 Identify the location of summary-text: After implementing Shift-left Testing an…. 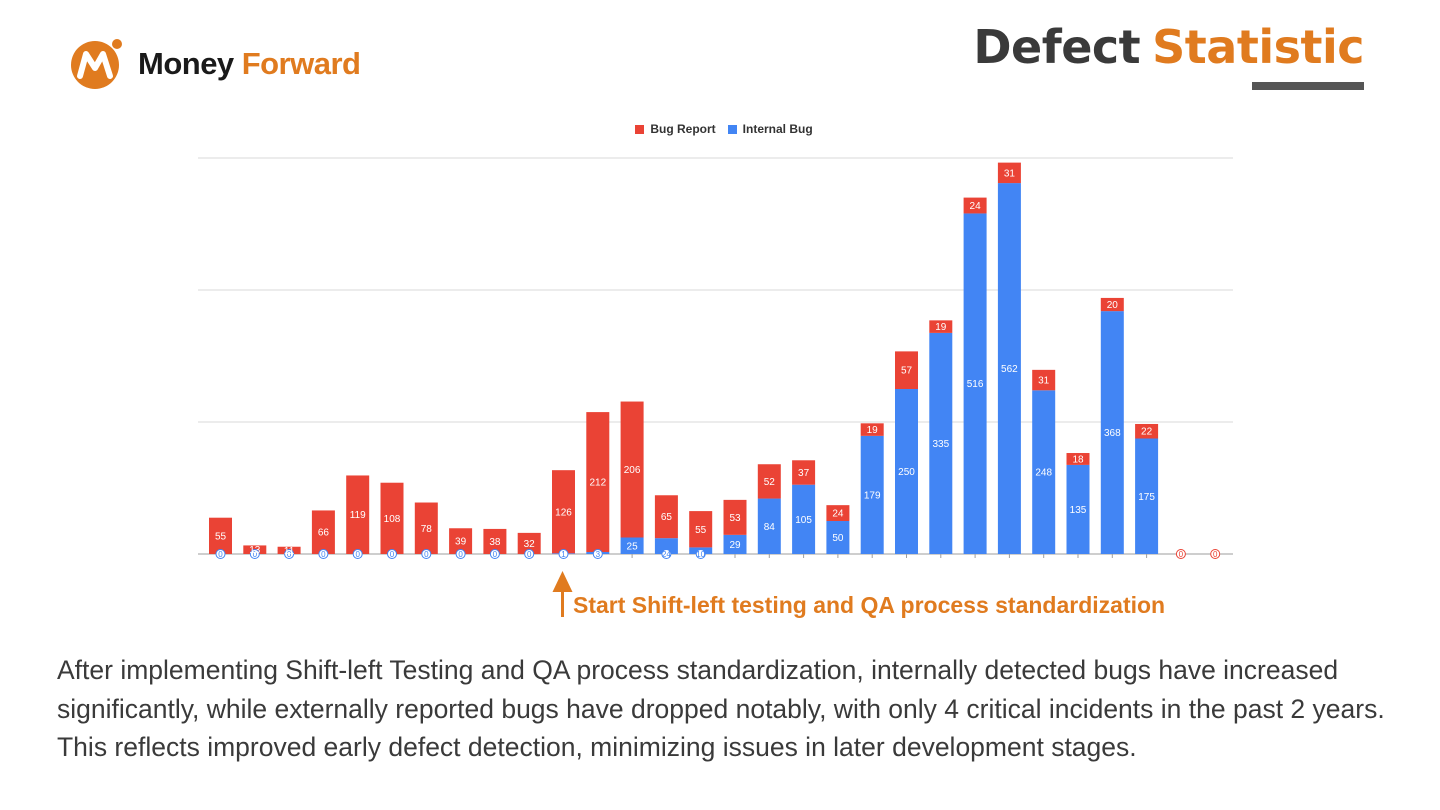
(721, 708).